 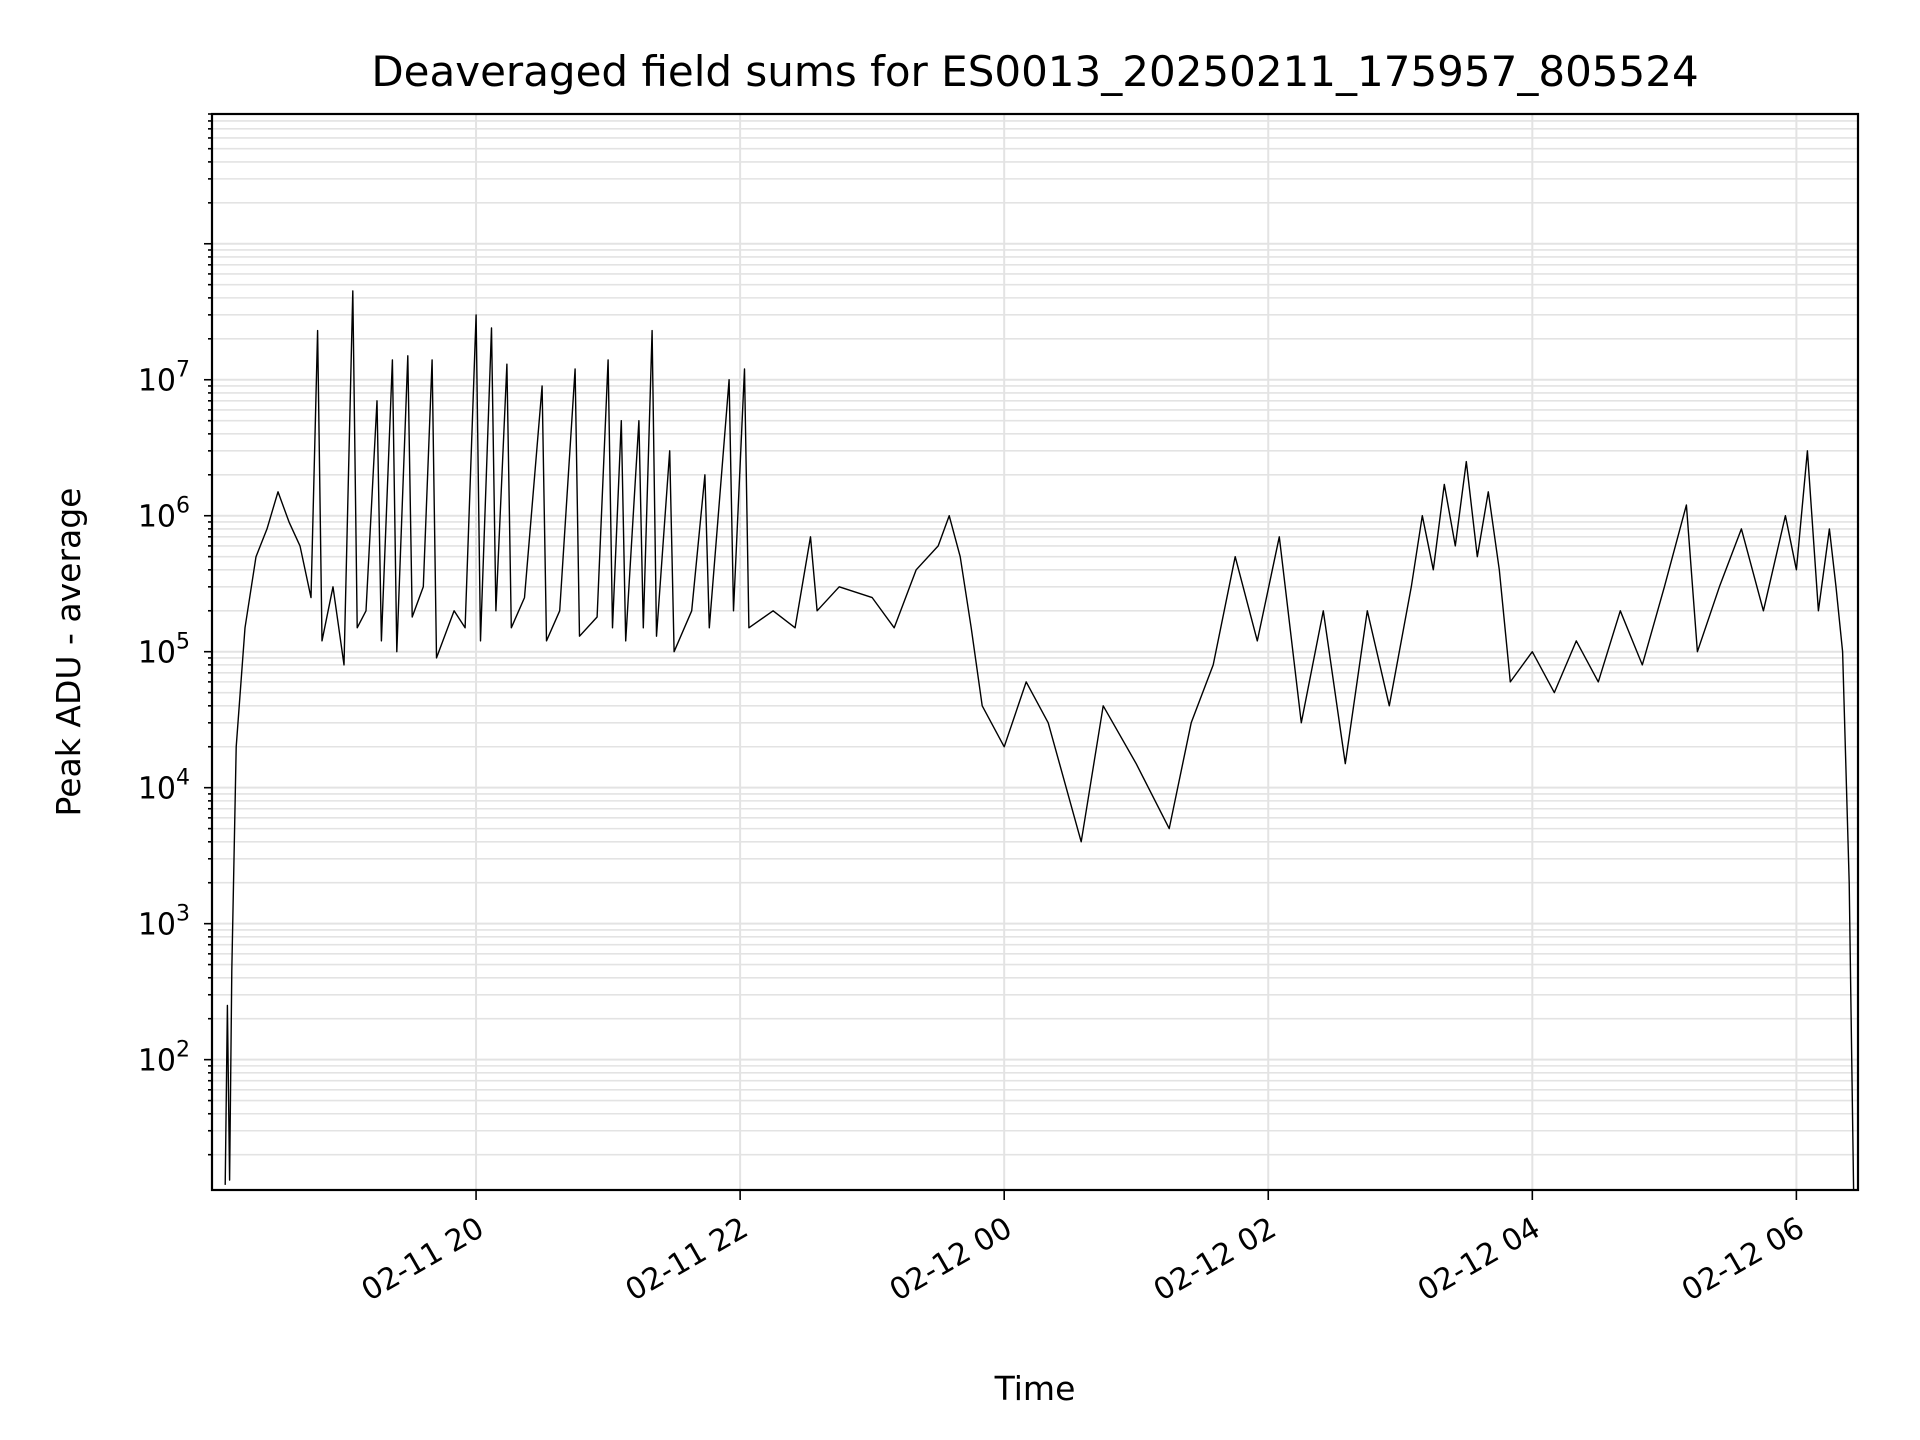 What do you see at coordinates (164, 514) in the screenshot?
I see `y-tick-label: 10⁶` at bounding box center [164, 514].